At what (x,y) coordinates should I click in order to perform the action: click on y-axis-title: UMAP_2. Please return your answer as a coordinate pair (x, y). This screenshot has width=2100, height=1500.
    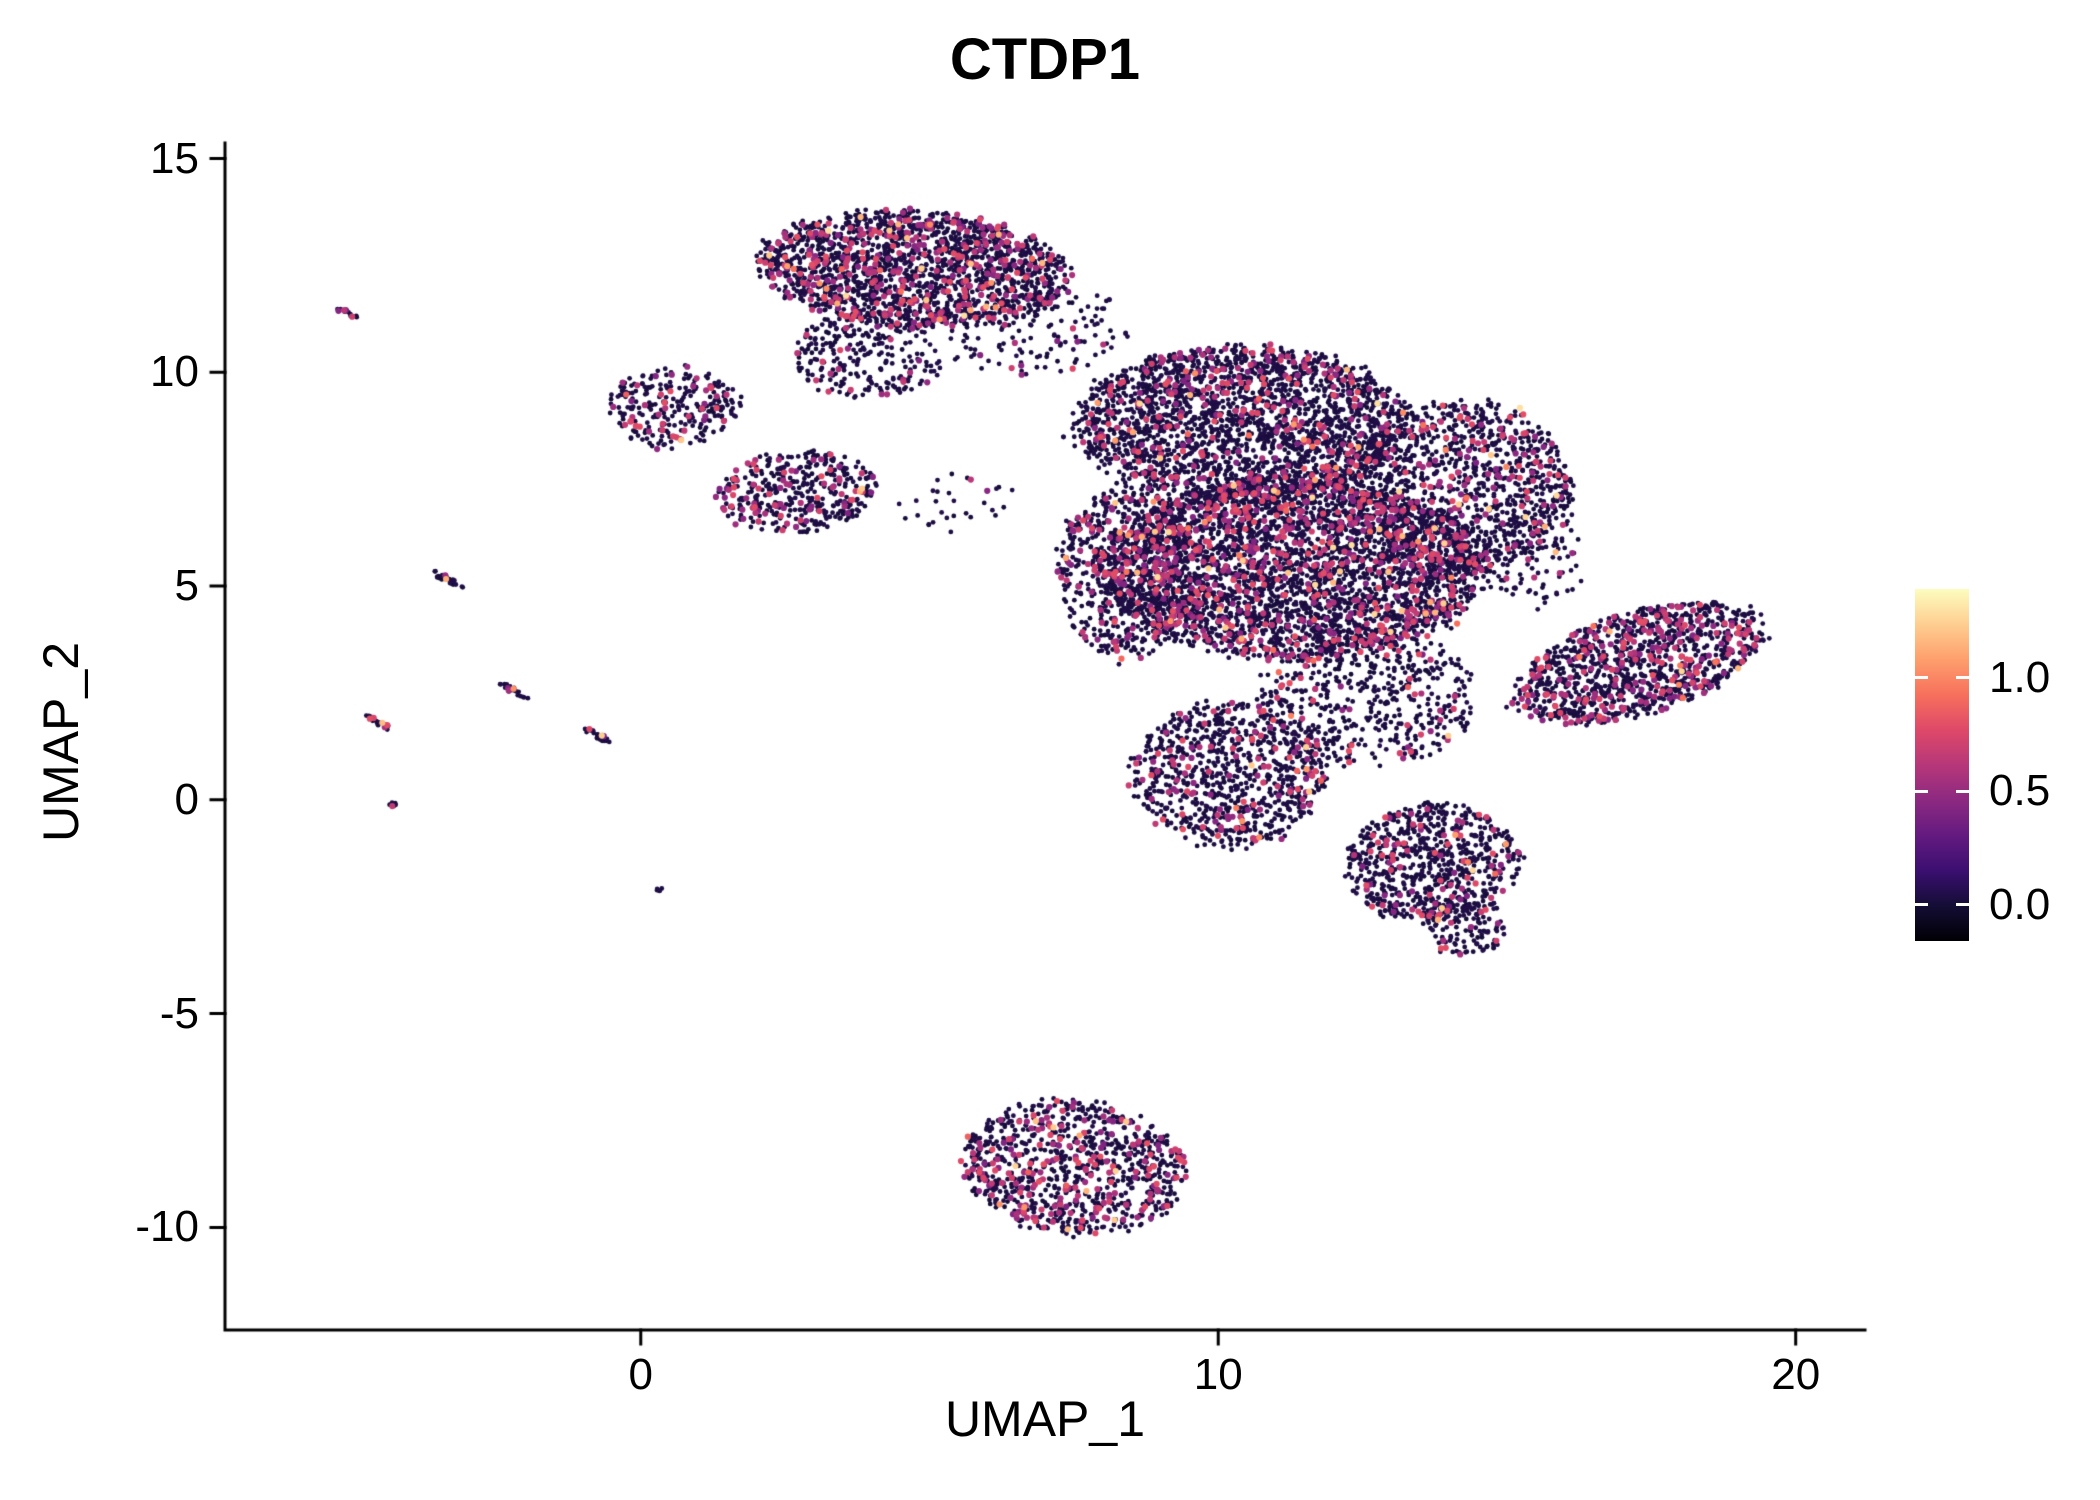
    Looking at the image, I should click on (61, 742).